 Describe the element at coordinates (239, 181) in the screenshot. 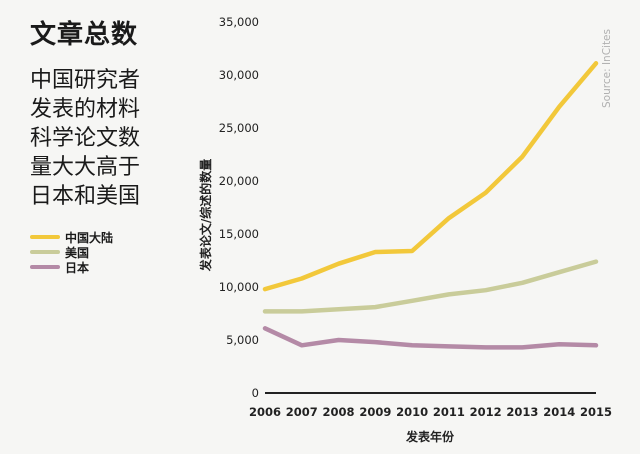

I see `y-tick-label: 20,000` at that location.